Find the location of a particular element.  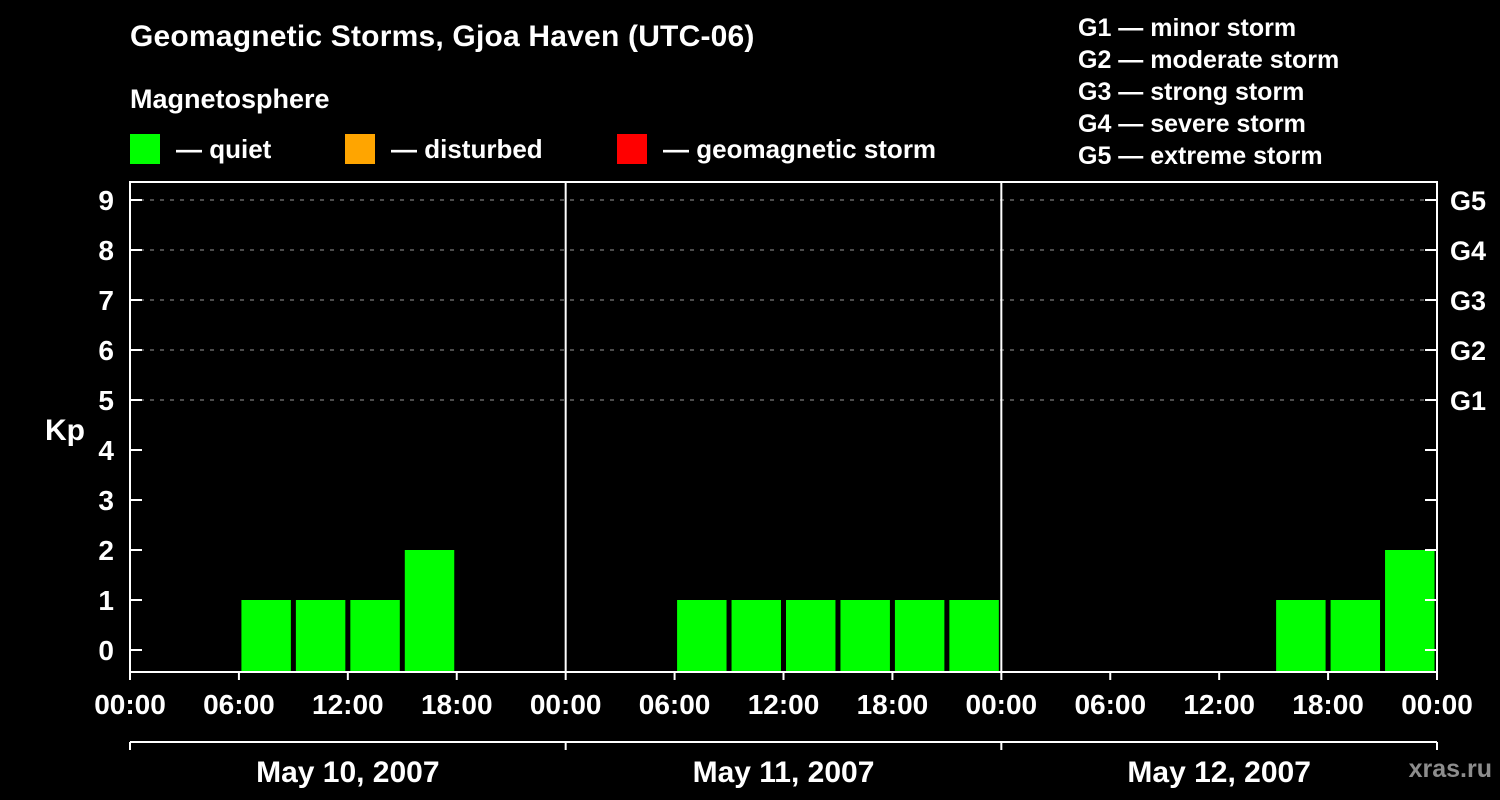

y-tick-label: 7 is located at coordinates (106, 300).